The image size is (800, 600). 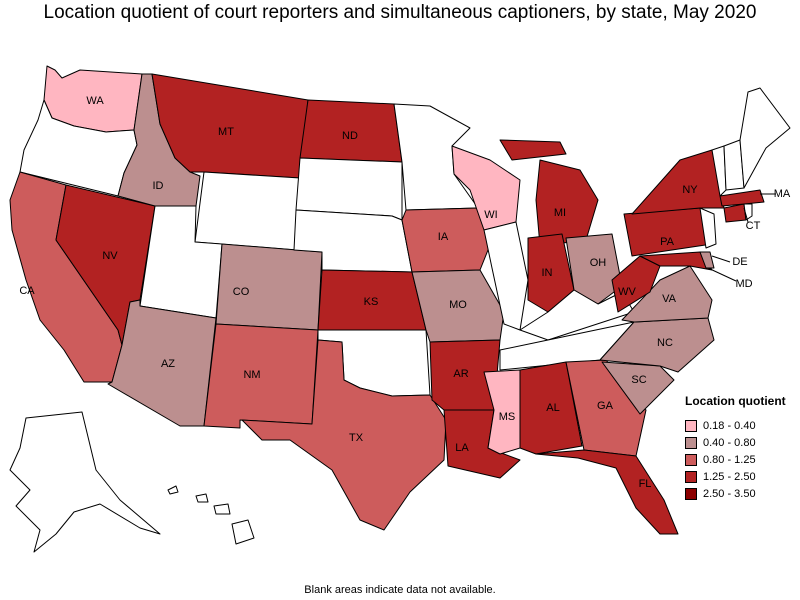 I want to click on state-label-oh: OH, so click(x=598, y=263).